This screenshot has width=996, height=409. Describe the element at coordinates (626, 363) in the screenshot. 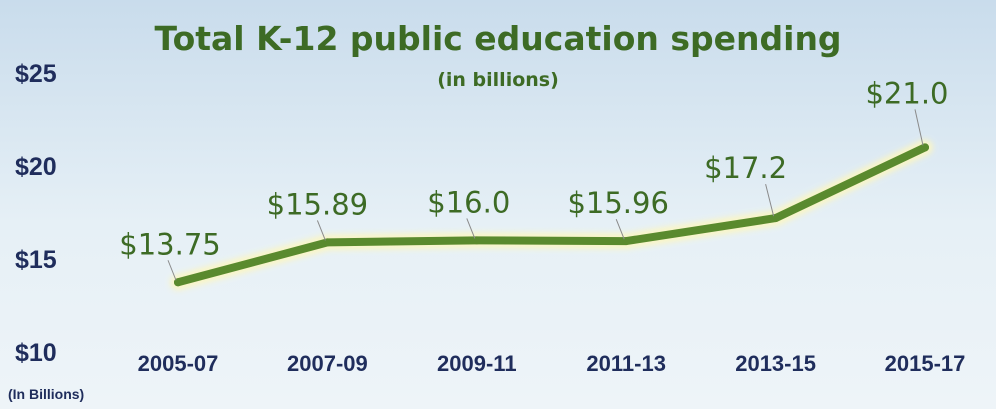

I see `x-tick-label: 2011-13` at that location.